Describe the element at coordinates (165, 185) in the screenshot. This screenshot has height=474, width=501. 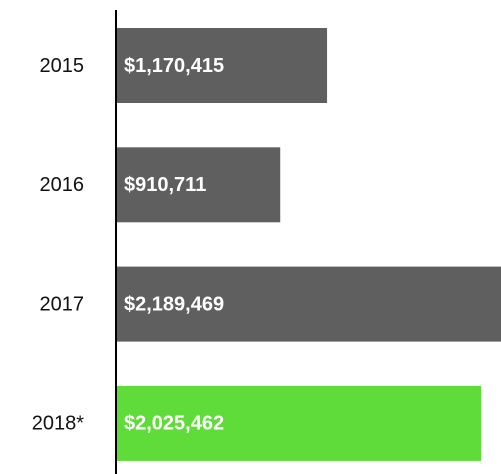
I see `value-label: $910,711` at that location.